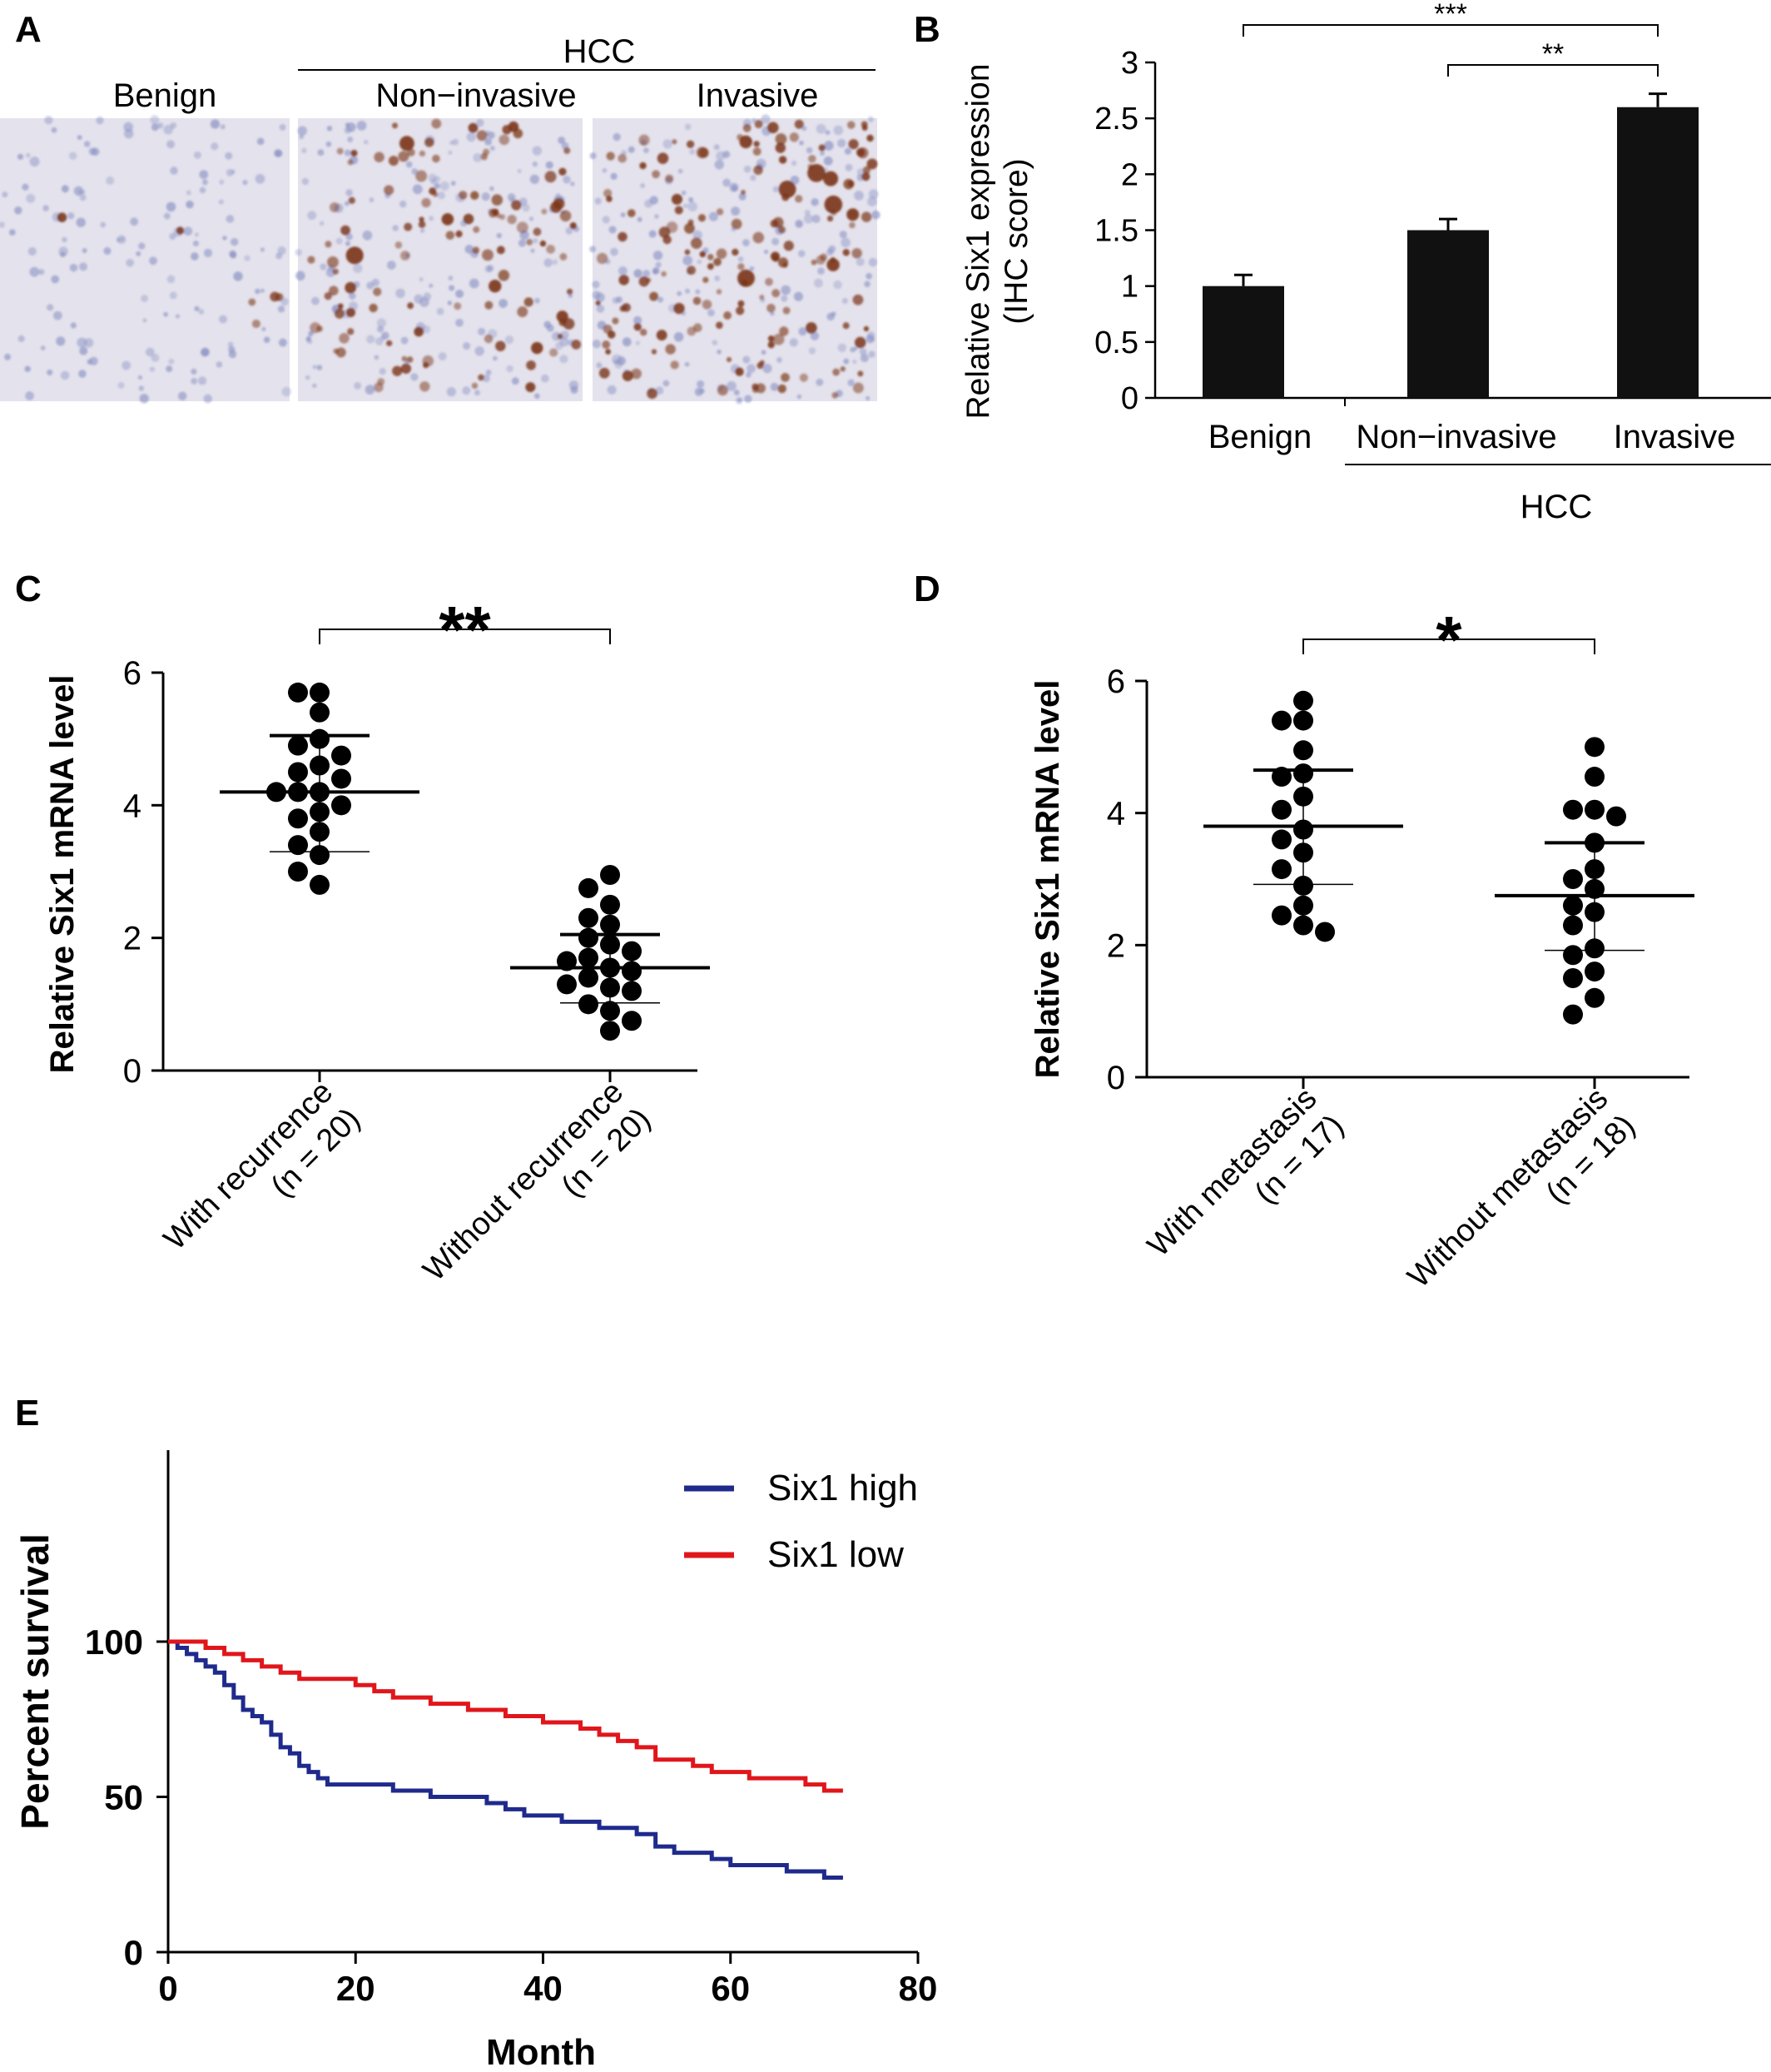 The image size is (1771, 2072). What do you see at coordinates (1129, 174) in the screenshot?
I see `panel-b-y-tick-label: 2` at bounding box center [1129, 174].